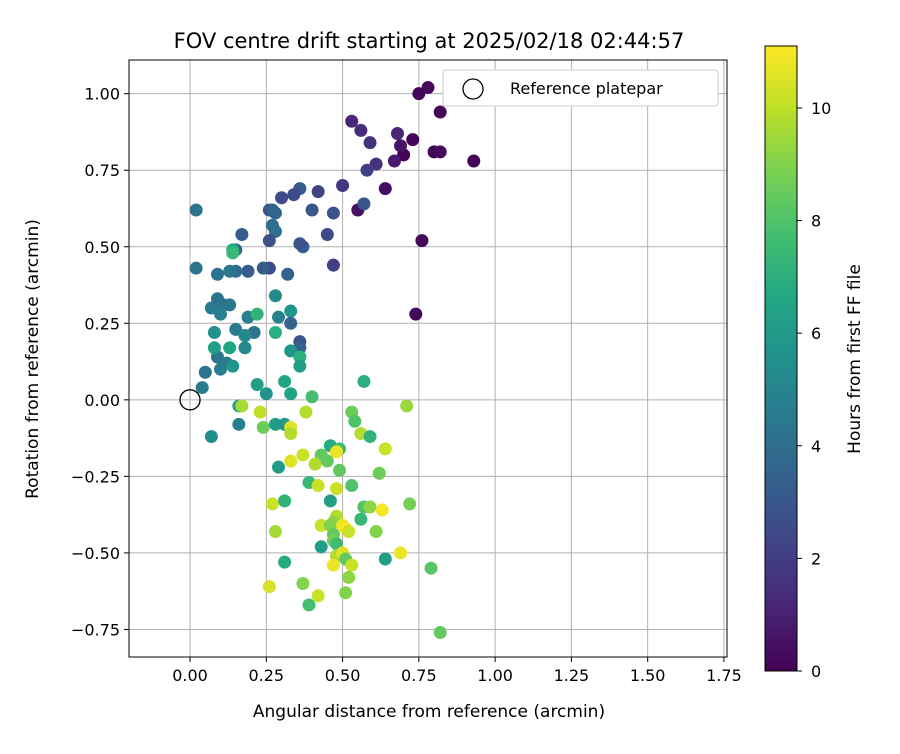  What do you see at coordinates (816, 558) in the screenshot?
I see `colorbar-tick-label: 2` at bounding box center [816, 558].